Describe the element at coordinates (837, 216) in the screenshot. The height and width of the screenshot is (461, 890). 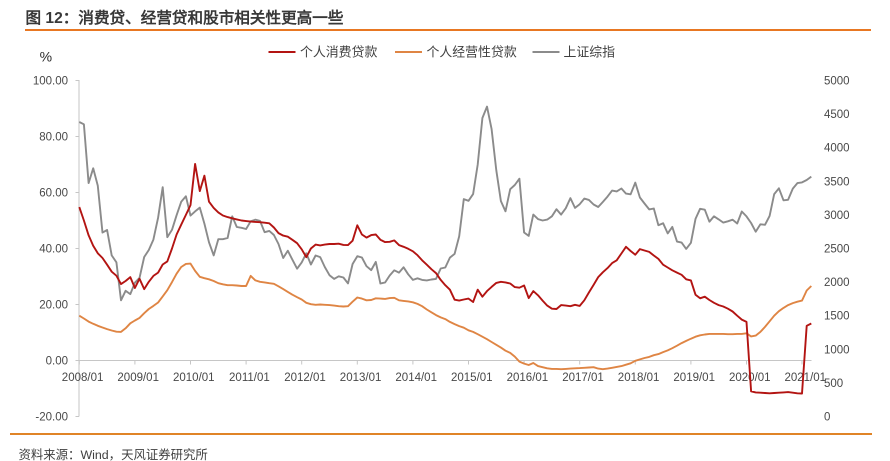
I see `svg-text: 3000` at that location.